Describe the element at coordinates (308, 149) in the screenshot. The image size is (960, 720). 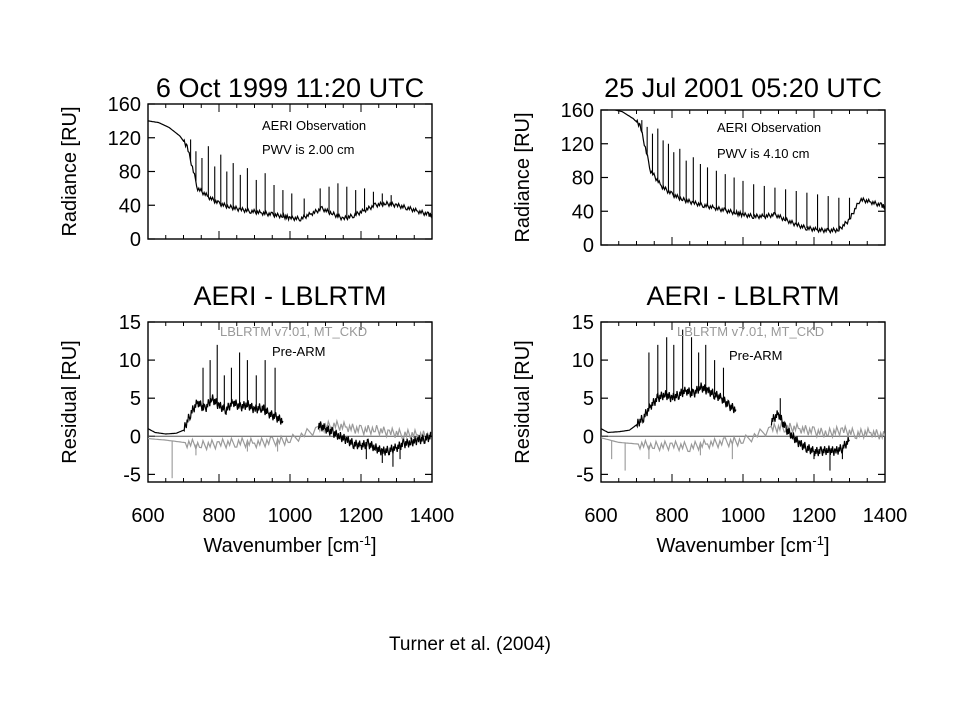
I see `annotation: PWV is 2.00 cm` at that location.